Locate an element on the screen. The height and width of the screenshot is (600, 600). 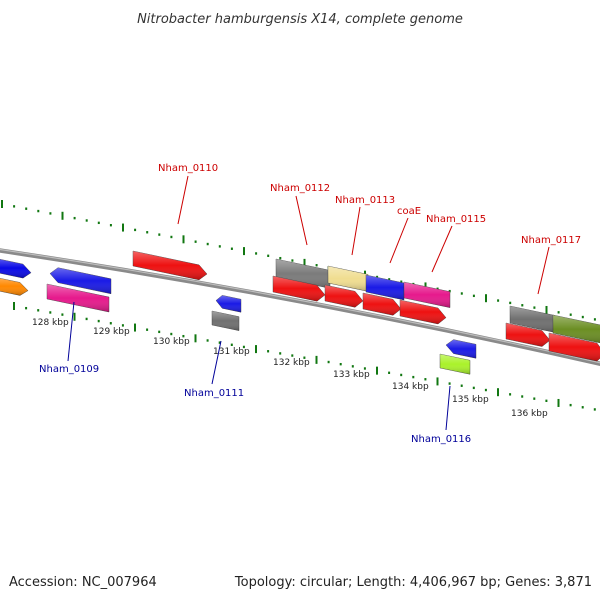
tick-label-130-kbp: 130 kbp is located at coordinates (171, 342).